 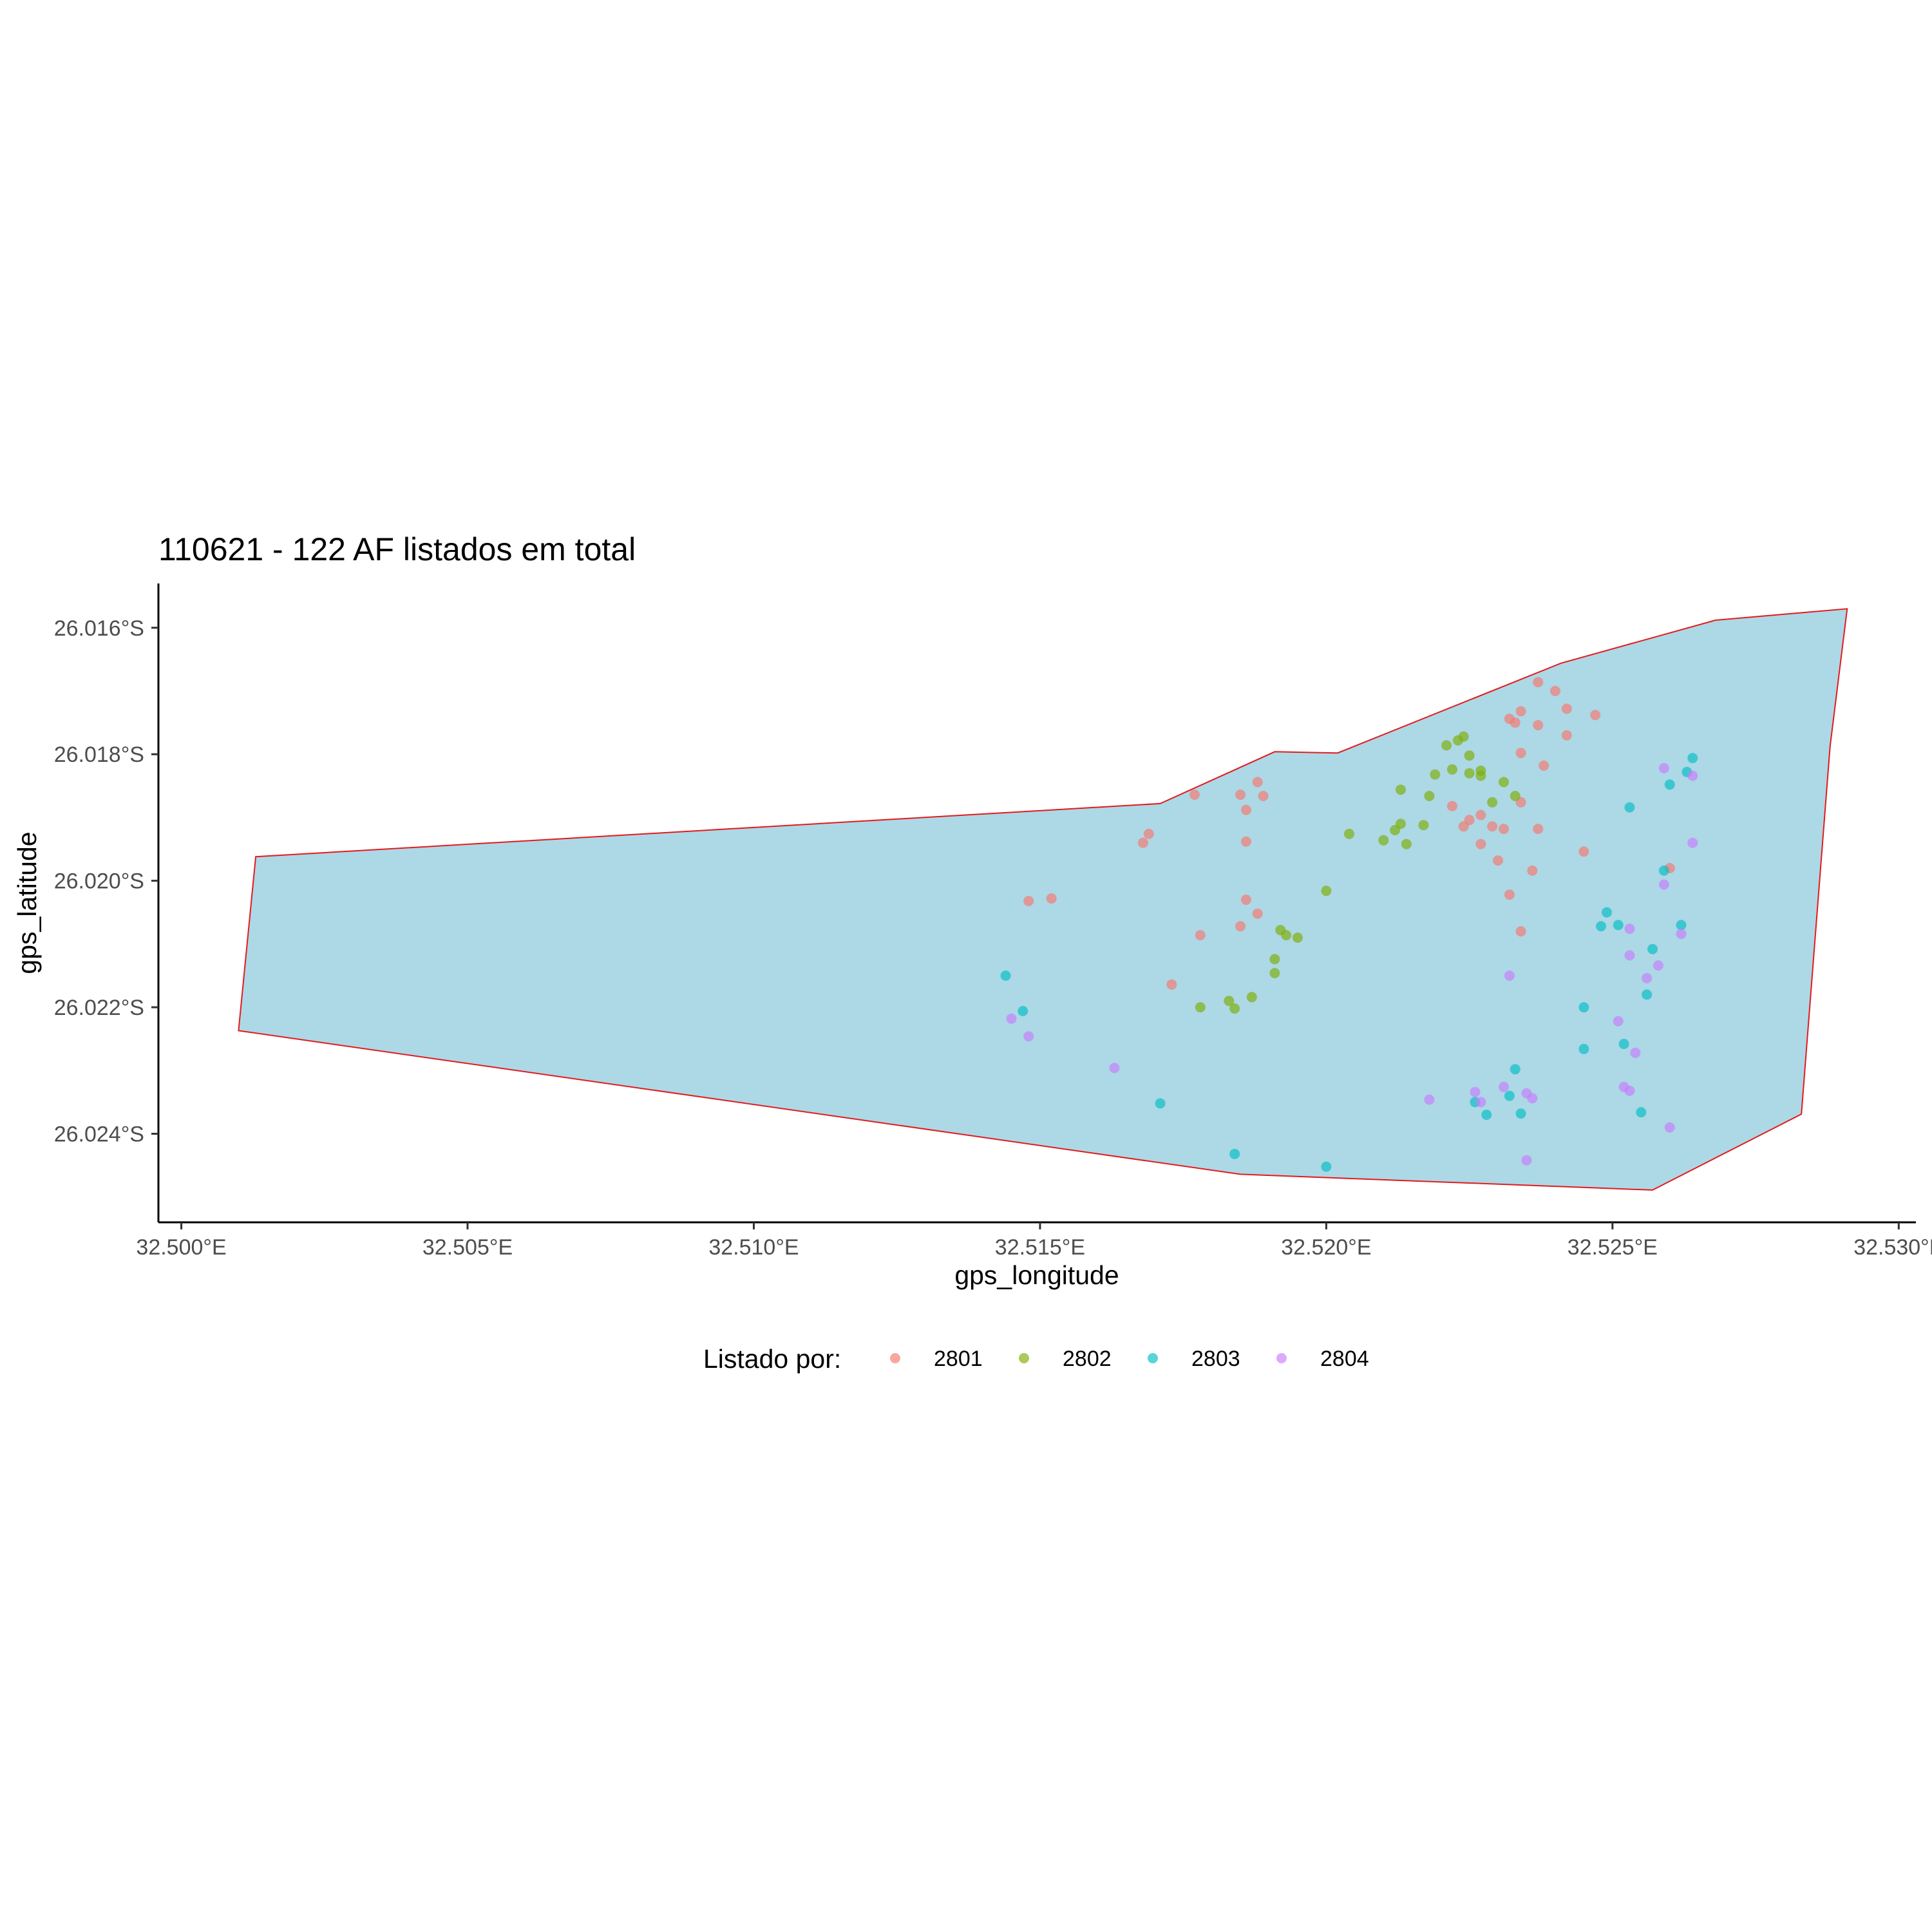 I want to click on legend-items: 2801 2802 2803 2804, so click(x=1129, y=1359).